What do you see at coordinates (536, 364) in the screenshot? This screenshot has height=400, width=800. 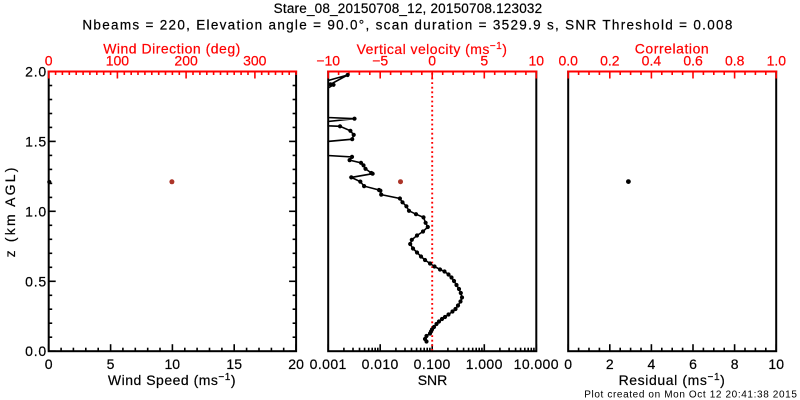 I see `svg-text: 10.000` at bounding box center [536, 364].